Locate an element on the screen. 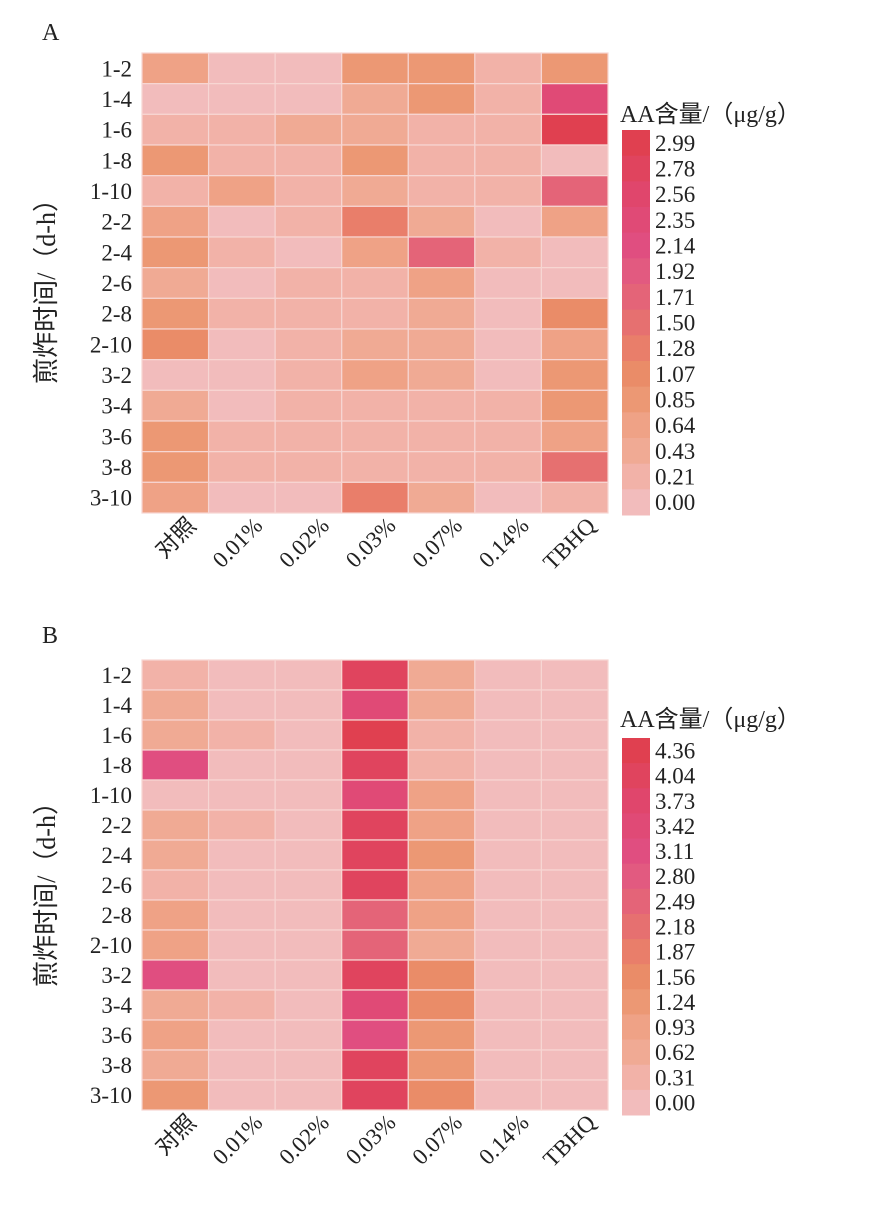  colorbar-tick-label: 1.87 is located at coordinates (675, 952).